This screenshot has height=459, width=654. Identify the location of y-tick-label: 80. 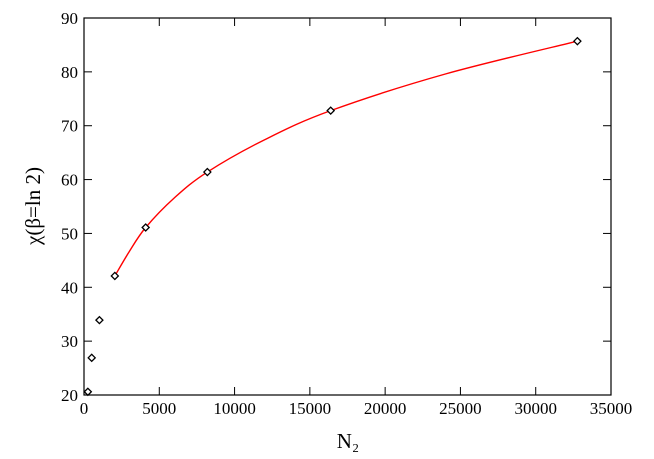
(69, 72).